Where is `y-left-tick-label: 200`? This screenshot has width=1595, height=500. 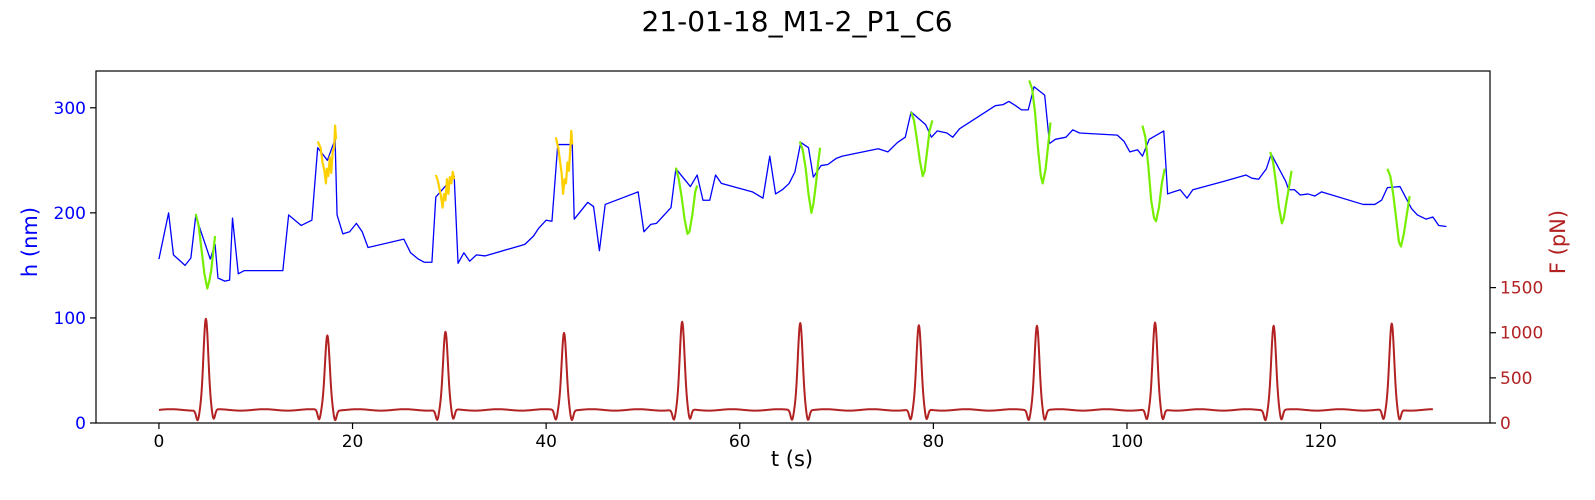 y-left-tick-label: 200 is located at coordinates (70, 214).